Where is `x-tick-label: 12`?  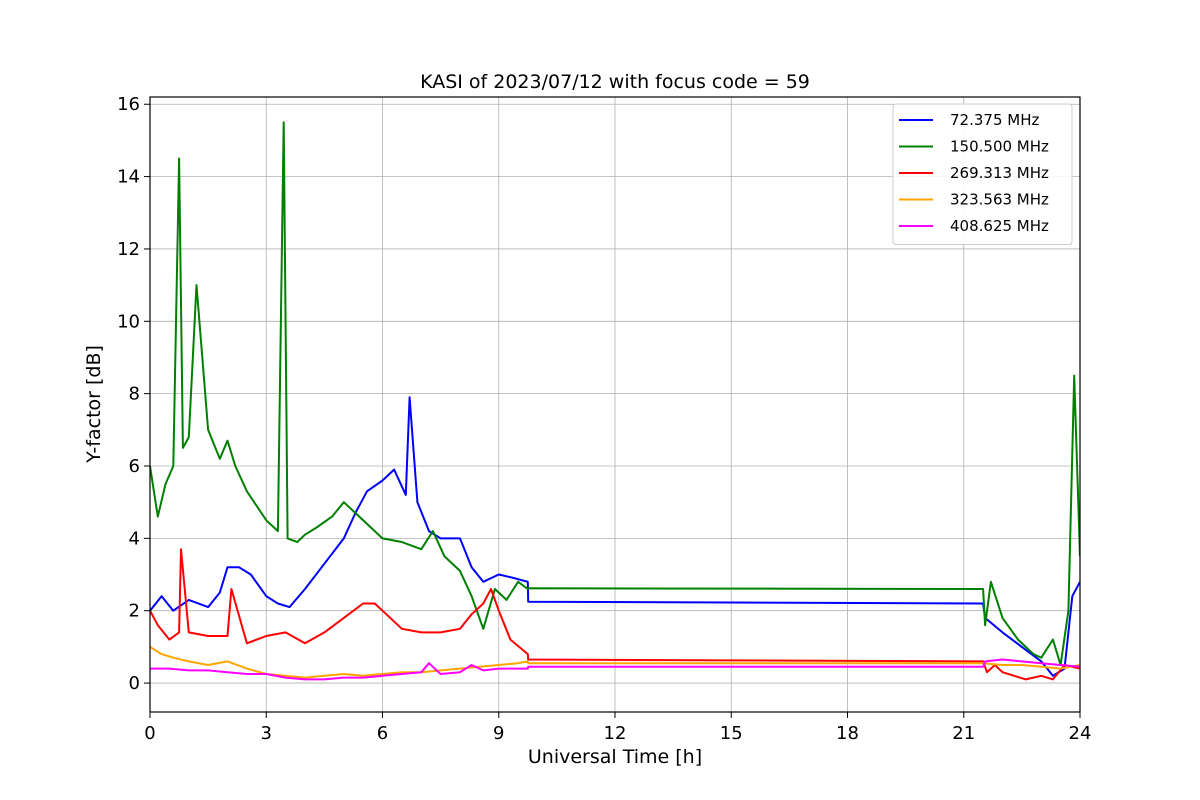 x-tick-label: 12 is located at coordinates (615, 733).